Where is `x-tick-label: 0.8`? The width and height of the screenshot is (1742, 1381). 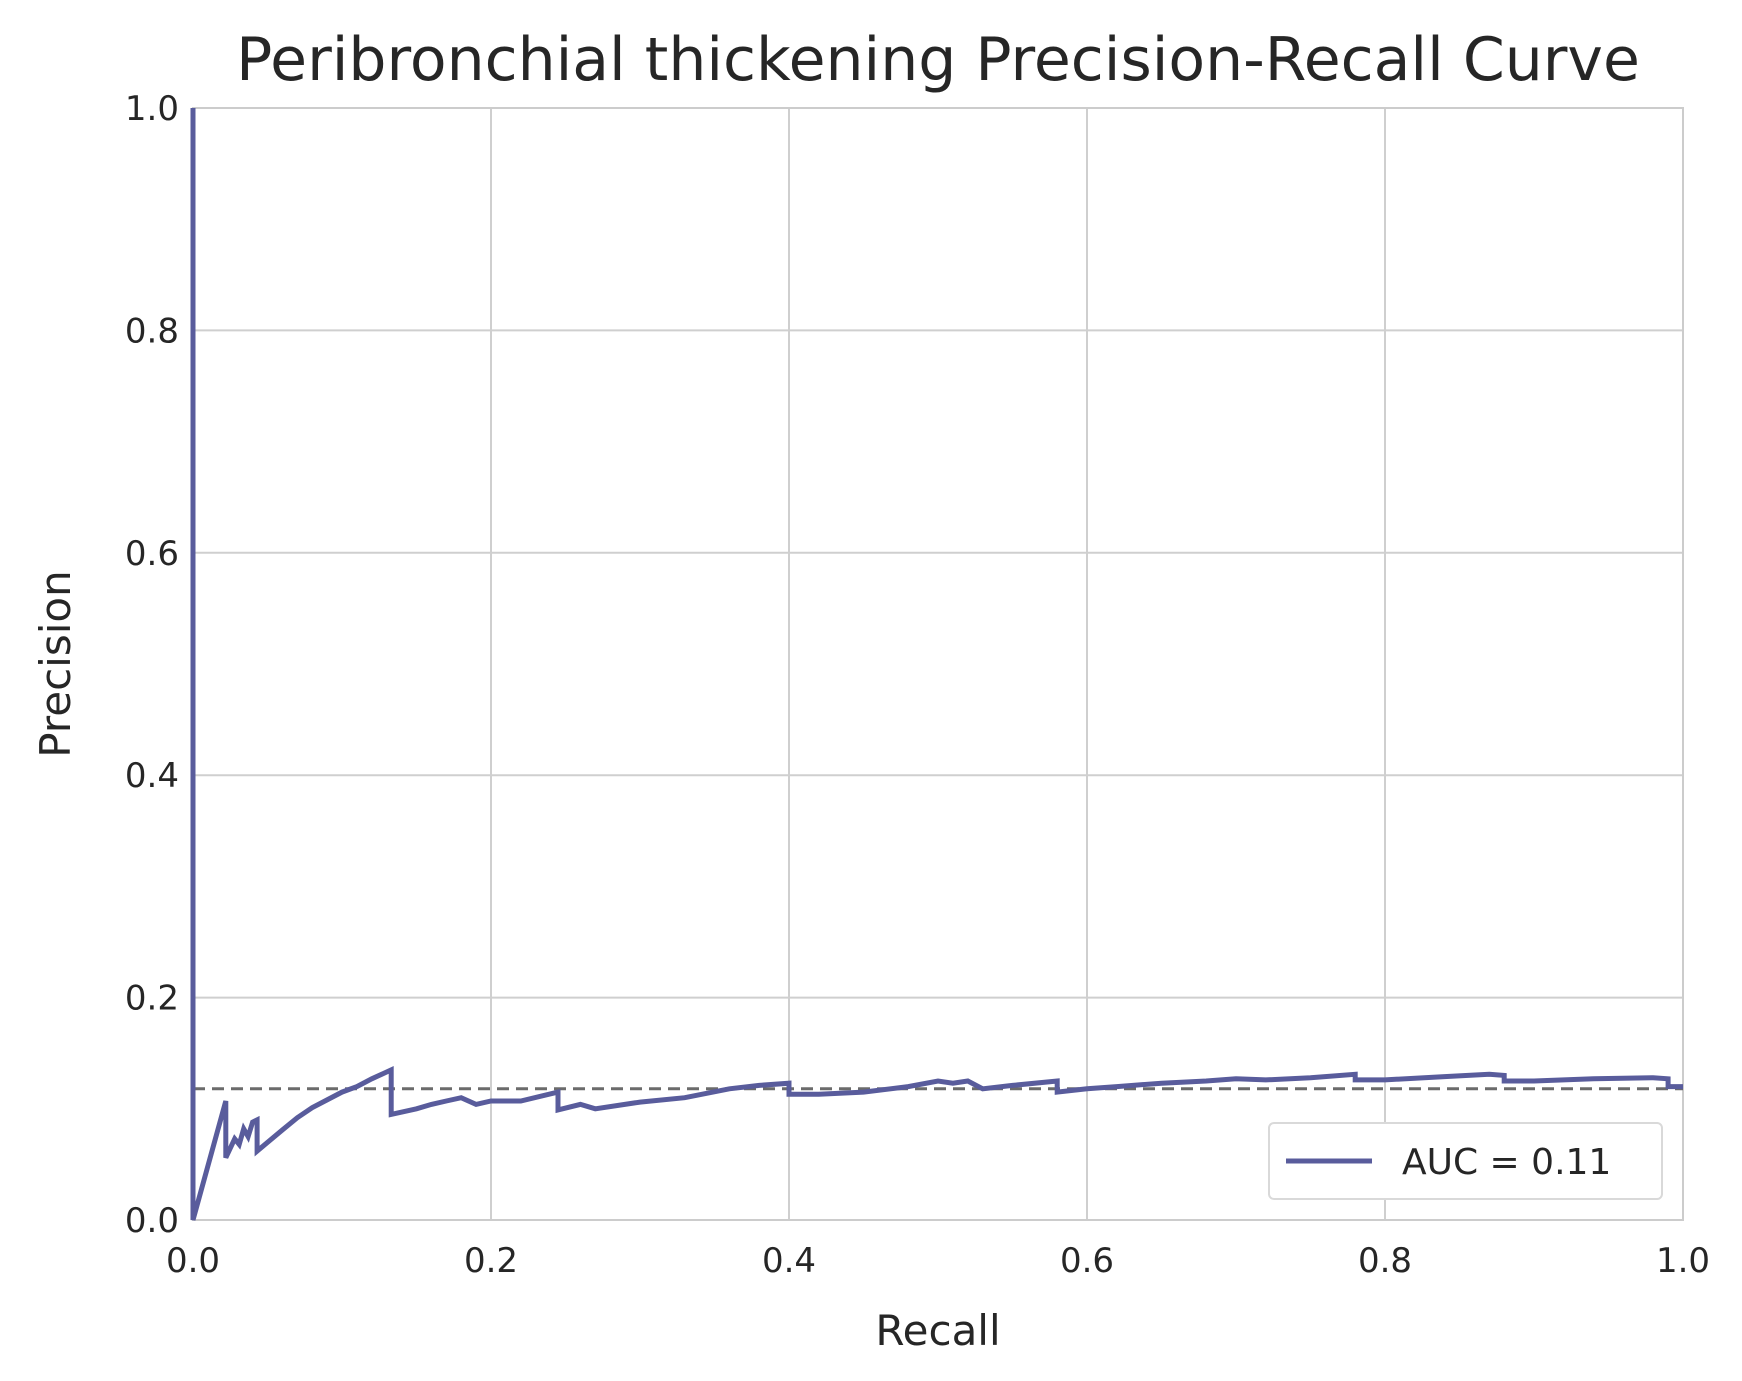 x-tick-label: 0.8 is located at coordinates (1385, 1261).